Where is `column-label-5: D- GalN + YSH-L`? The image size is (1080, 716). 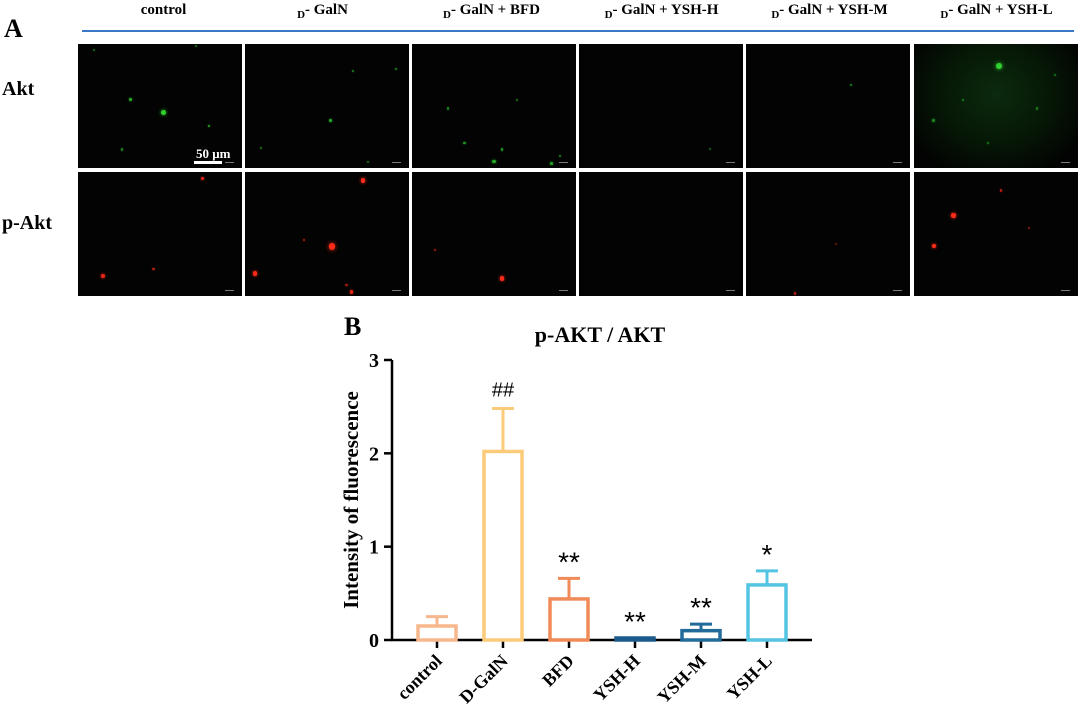
column-label-5: D- GalN + YSH-L is located at coordinates (996, 11).